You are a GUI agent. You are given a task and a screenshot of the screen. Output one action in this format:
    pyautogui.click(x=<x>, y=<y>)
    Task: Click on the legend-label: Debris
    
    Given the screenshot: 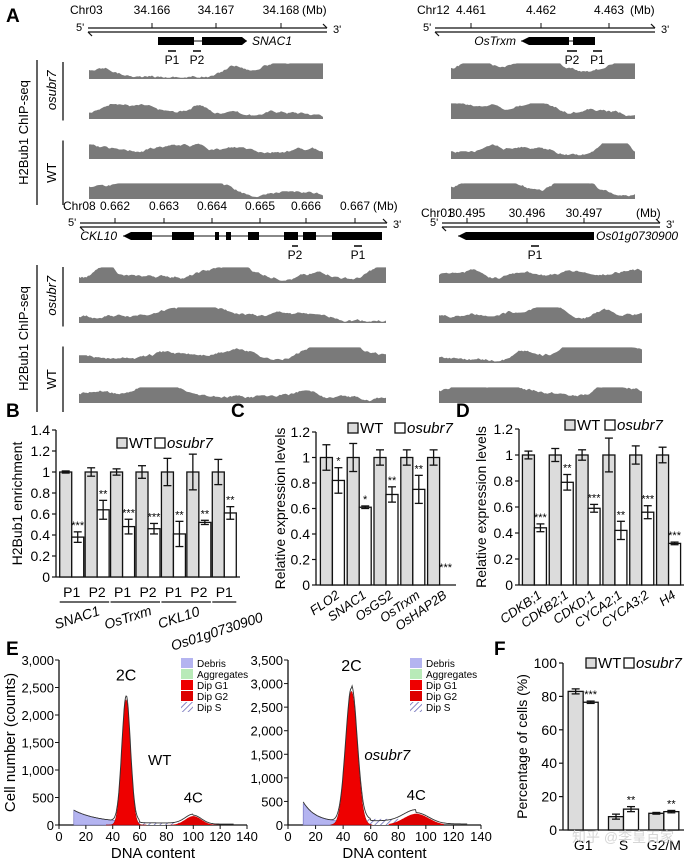 What is the action you would take?
    pyautogui.click(x=440, y=664)
    